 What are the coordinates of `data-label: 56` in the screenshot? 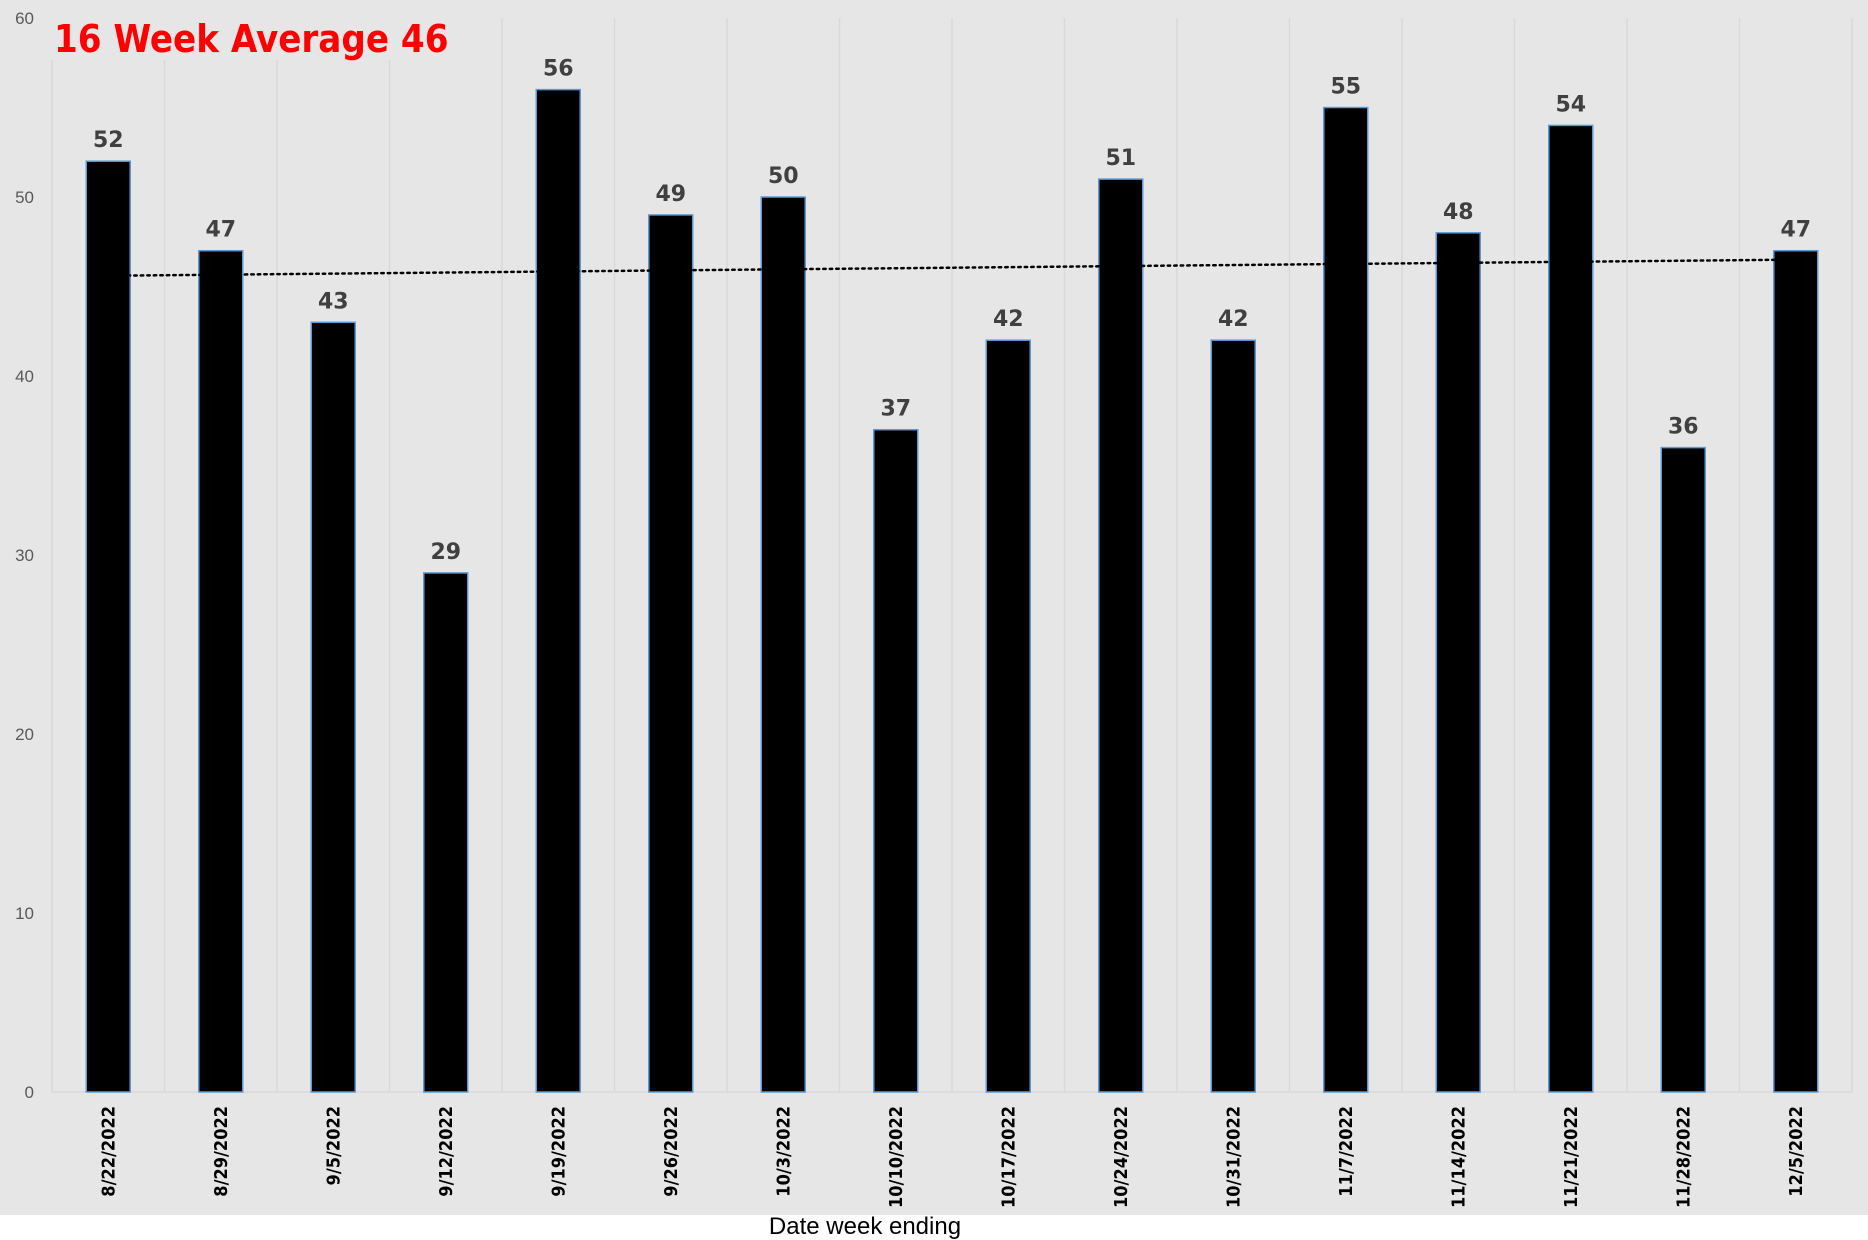 It's located at (558, 69).